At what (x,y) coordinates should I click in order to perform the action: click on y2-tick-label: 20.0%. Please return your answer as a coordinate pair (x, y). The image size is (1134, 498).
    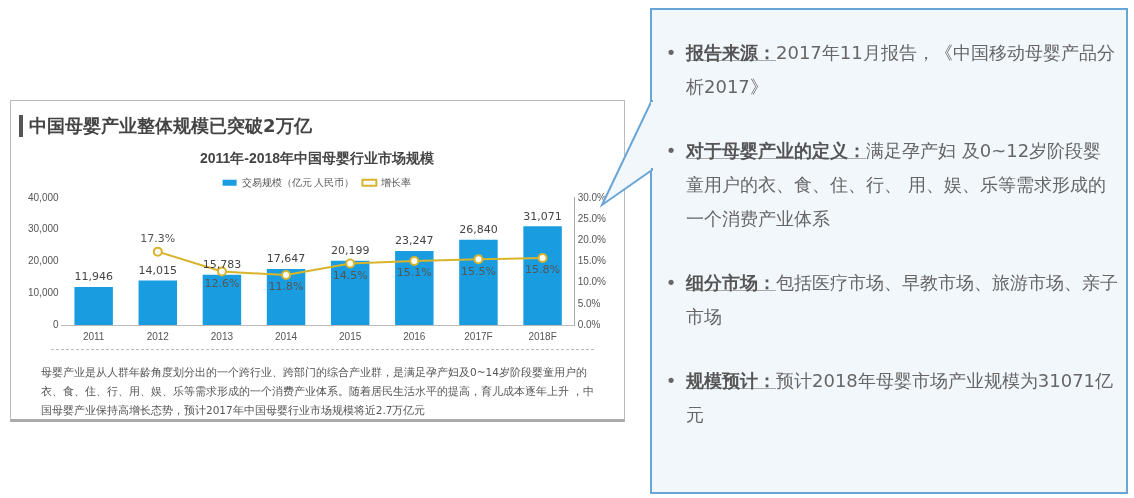
    Looking at the image, I should click on (592, 239).